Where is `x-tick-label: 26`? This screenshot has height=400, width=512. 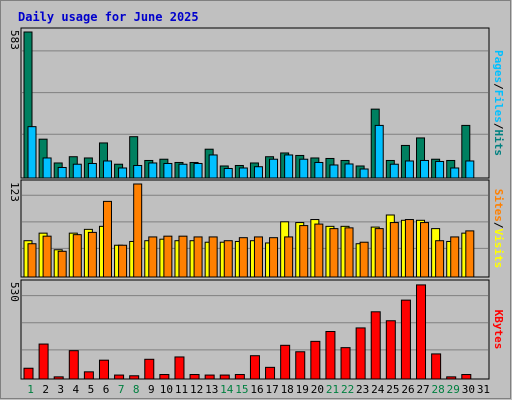
x-tick-label: 26 is located at coordinates (407, 389).